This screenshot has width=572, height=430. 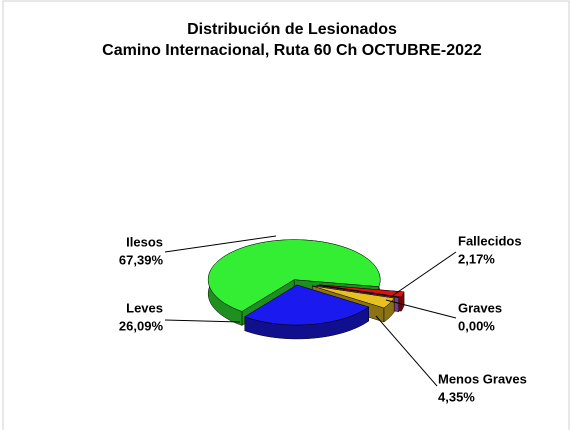 What do you see at coordinates (141, 325) in the screenshot?
I see `value-label: 26,09%` at bounding box center [141, 325].